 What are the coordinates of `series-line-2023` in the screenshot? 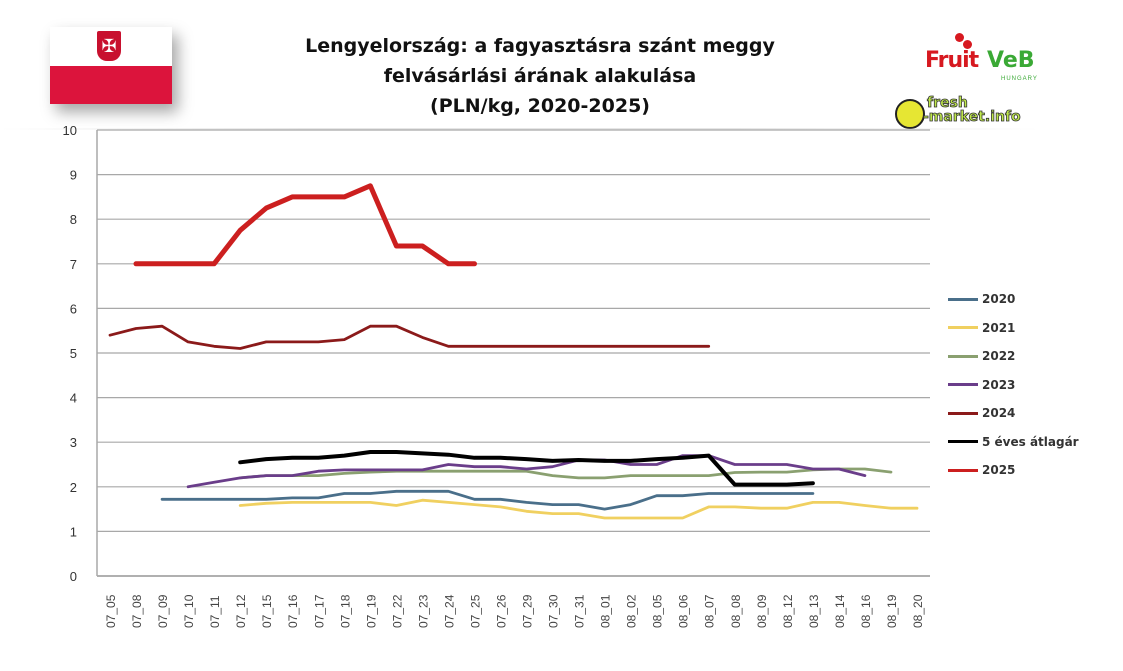 It's located at (526, 471).